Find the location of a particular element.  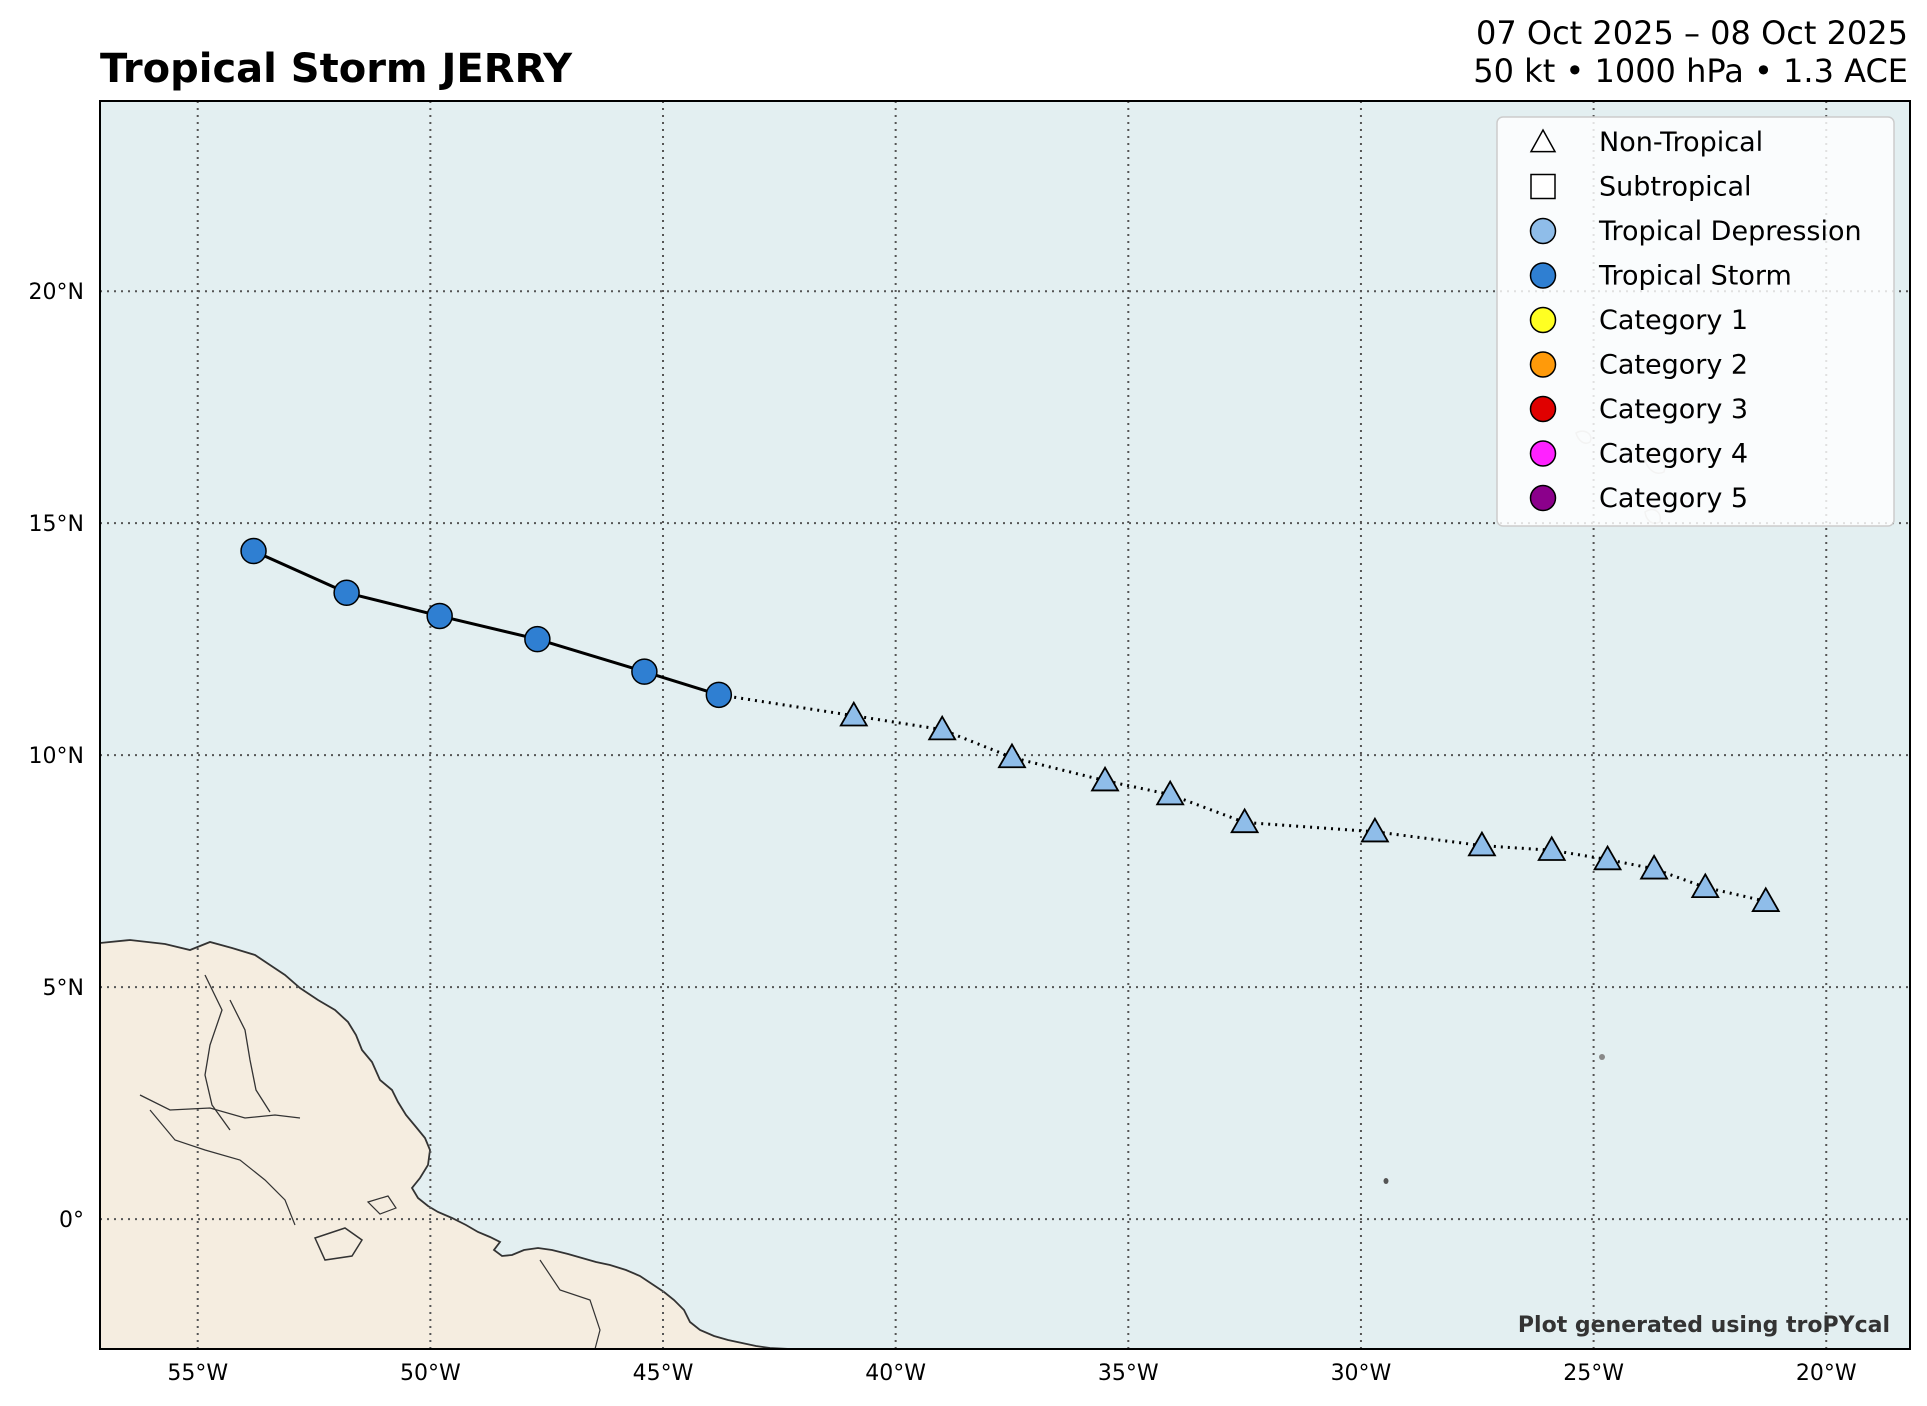

legend-label: Category 1 is located at coordinates (1673, 320).